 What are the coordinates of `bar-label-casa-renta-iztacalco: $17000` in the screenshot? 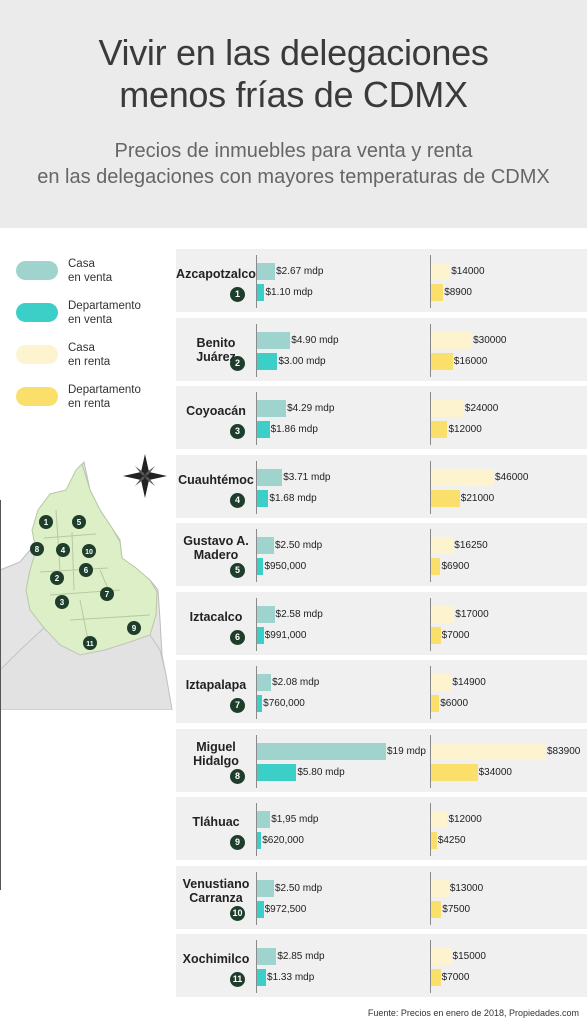 It's located at (472, 614).